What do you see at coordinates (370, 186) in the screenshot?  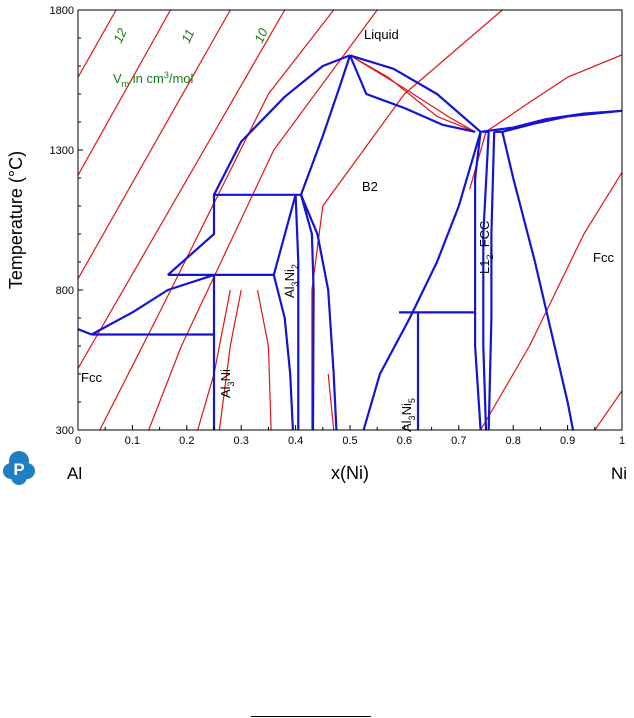 I see `phase-label-b2: B2` at bounding box center [370, 186].